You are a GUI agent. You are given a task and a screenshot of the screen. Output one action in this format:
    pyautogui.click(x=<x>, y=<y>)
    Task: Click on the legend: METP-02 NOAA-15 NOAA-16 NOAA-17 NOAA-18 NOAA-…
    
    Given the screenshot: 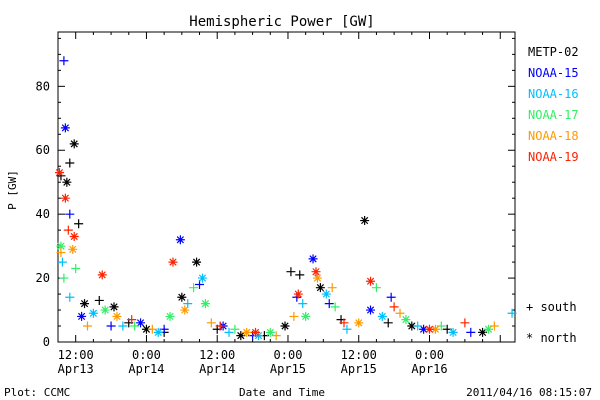 What is the action you would take?
    pyautogui.click(x=553, y=104)
    